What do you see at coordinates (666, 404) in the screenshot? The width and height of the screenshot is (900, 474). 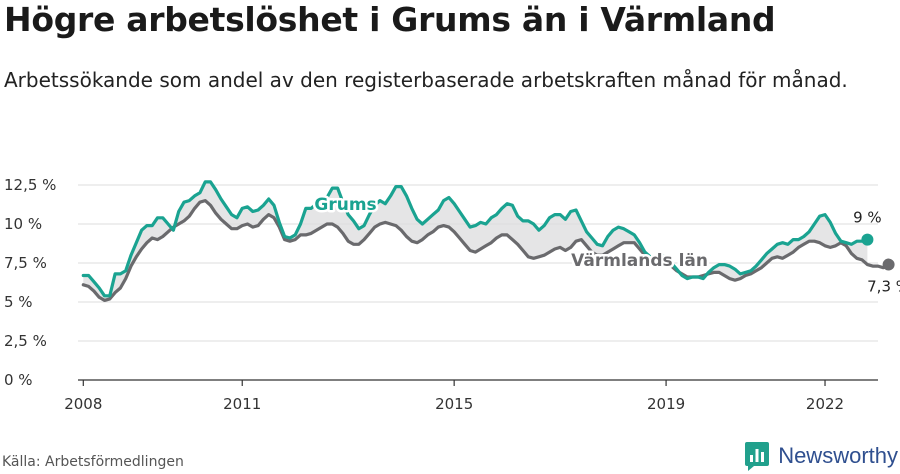 I see `x-tick-label: 2019` at bounding box center [666, 404].